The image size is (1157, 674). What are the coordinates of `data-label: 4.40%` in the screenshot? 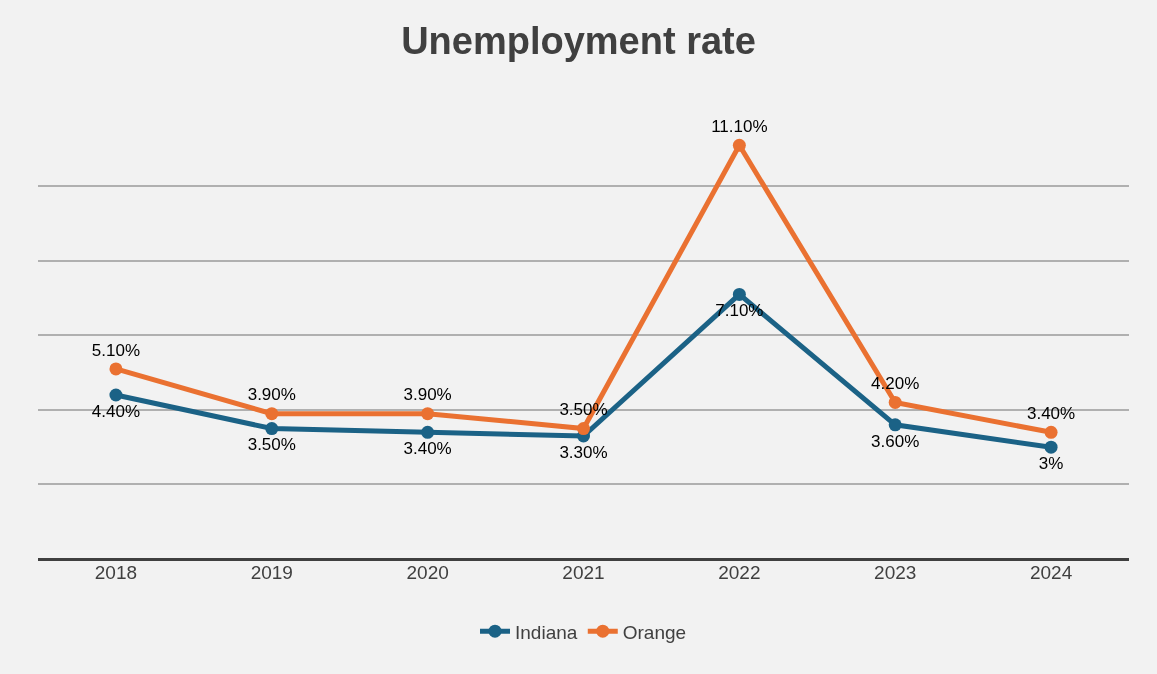 It's located at (116, 411).